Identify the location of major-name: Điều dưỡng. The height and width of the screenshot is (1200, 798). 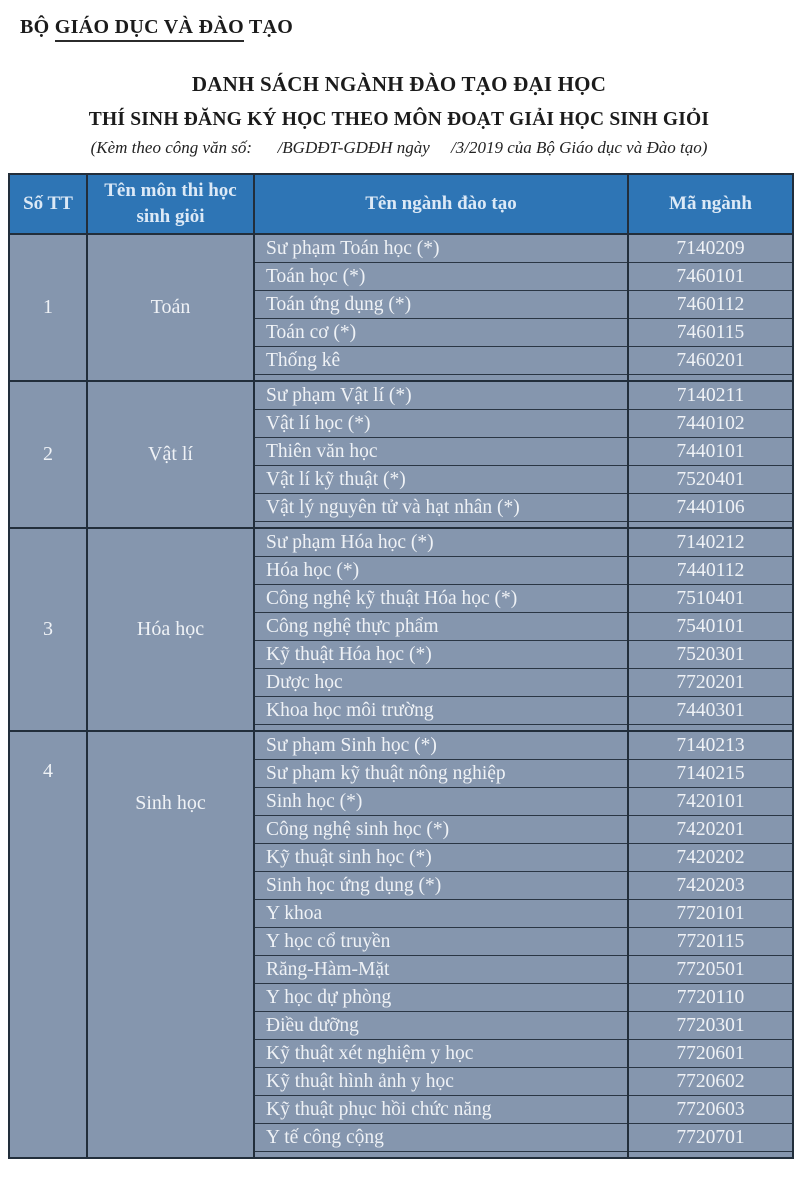
(441, 1026).